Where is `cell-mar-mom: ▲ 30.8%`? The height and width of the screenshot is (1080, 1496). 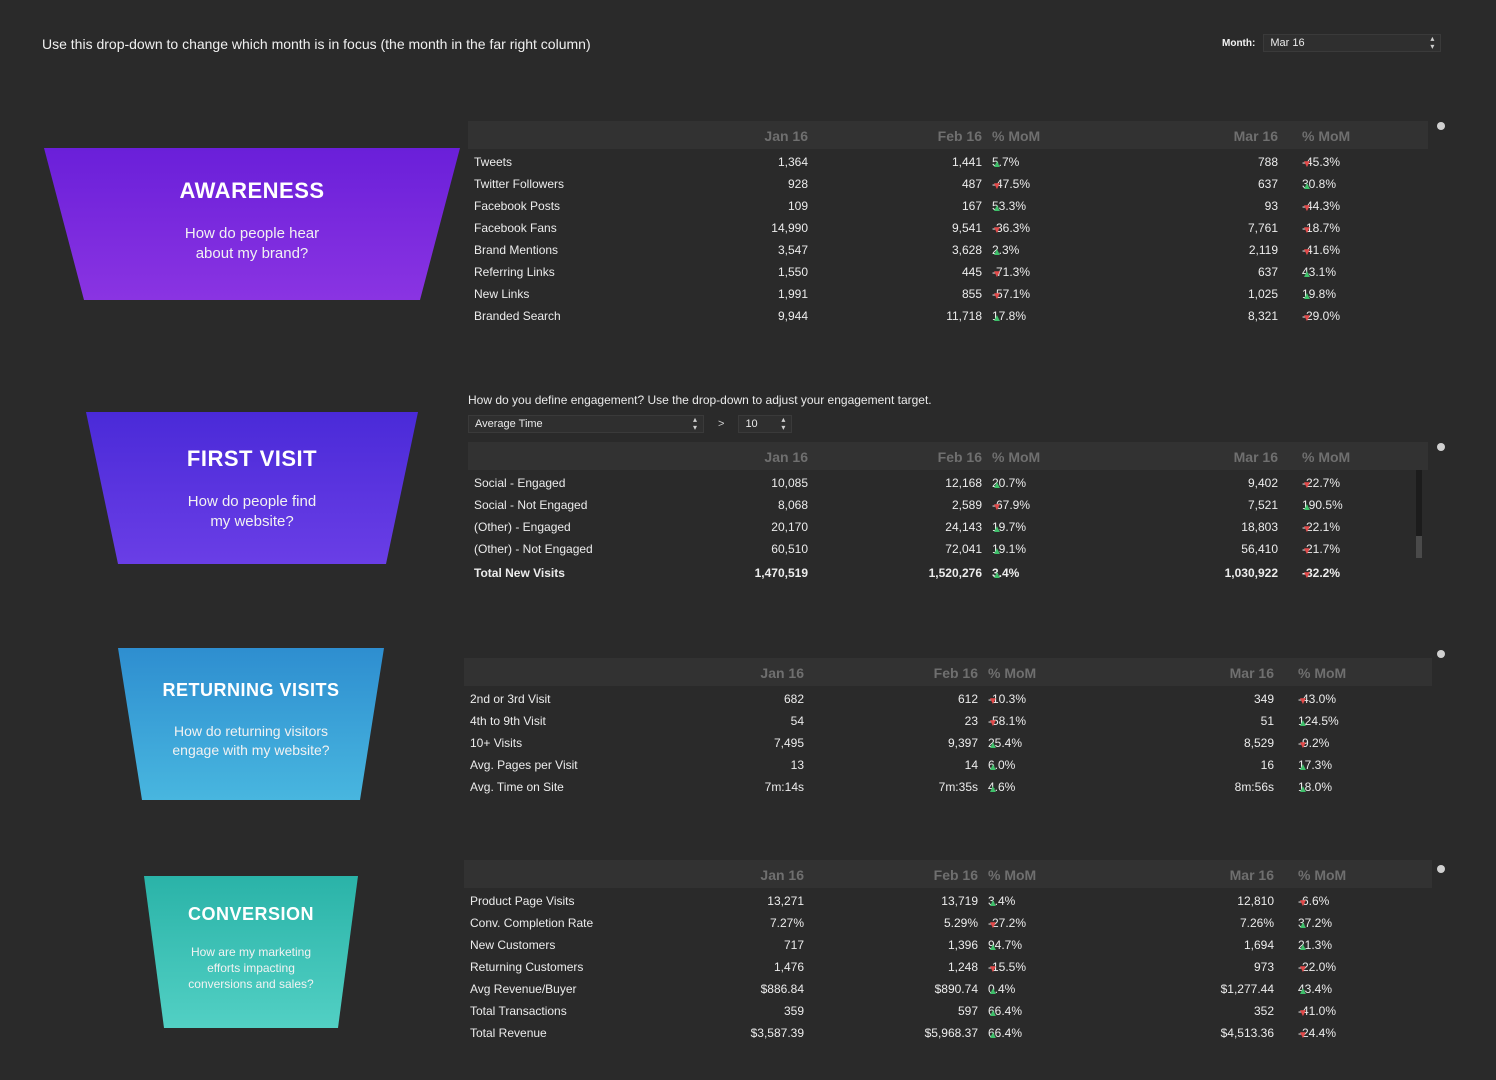
cell-mar-mom: ▲ 30.8% is located at coordinates (1319, 184).